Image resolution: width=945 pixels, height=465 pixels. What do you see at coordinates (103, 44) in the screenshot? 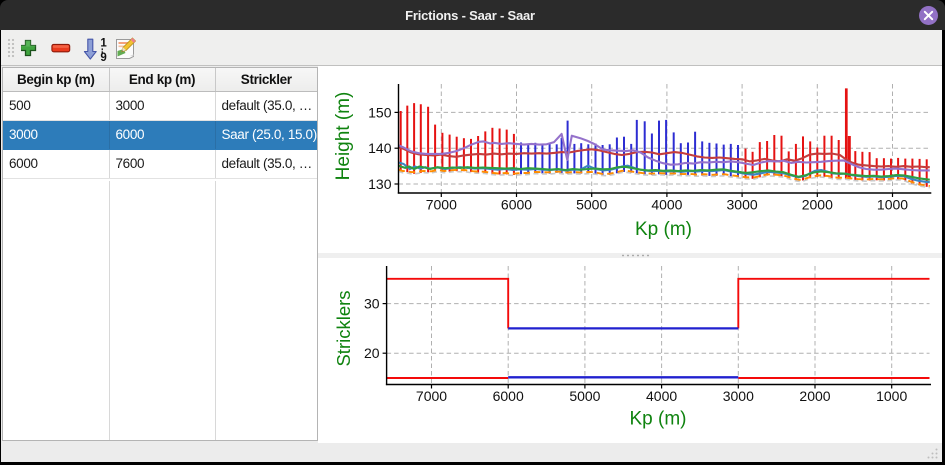
I see `svg-text: 1` at bounding box center [103, 44].